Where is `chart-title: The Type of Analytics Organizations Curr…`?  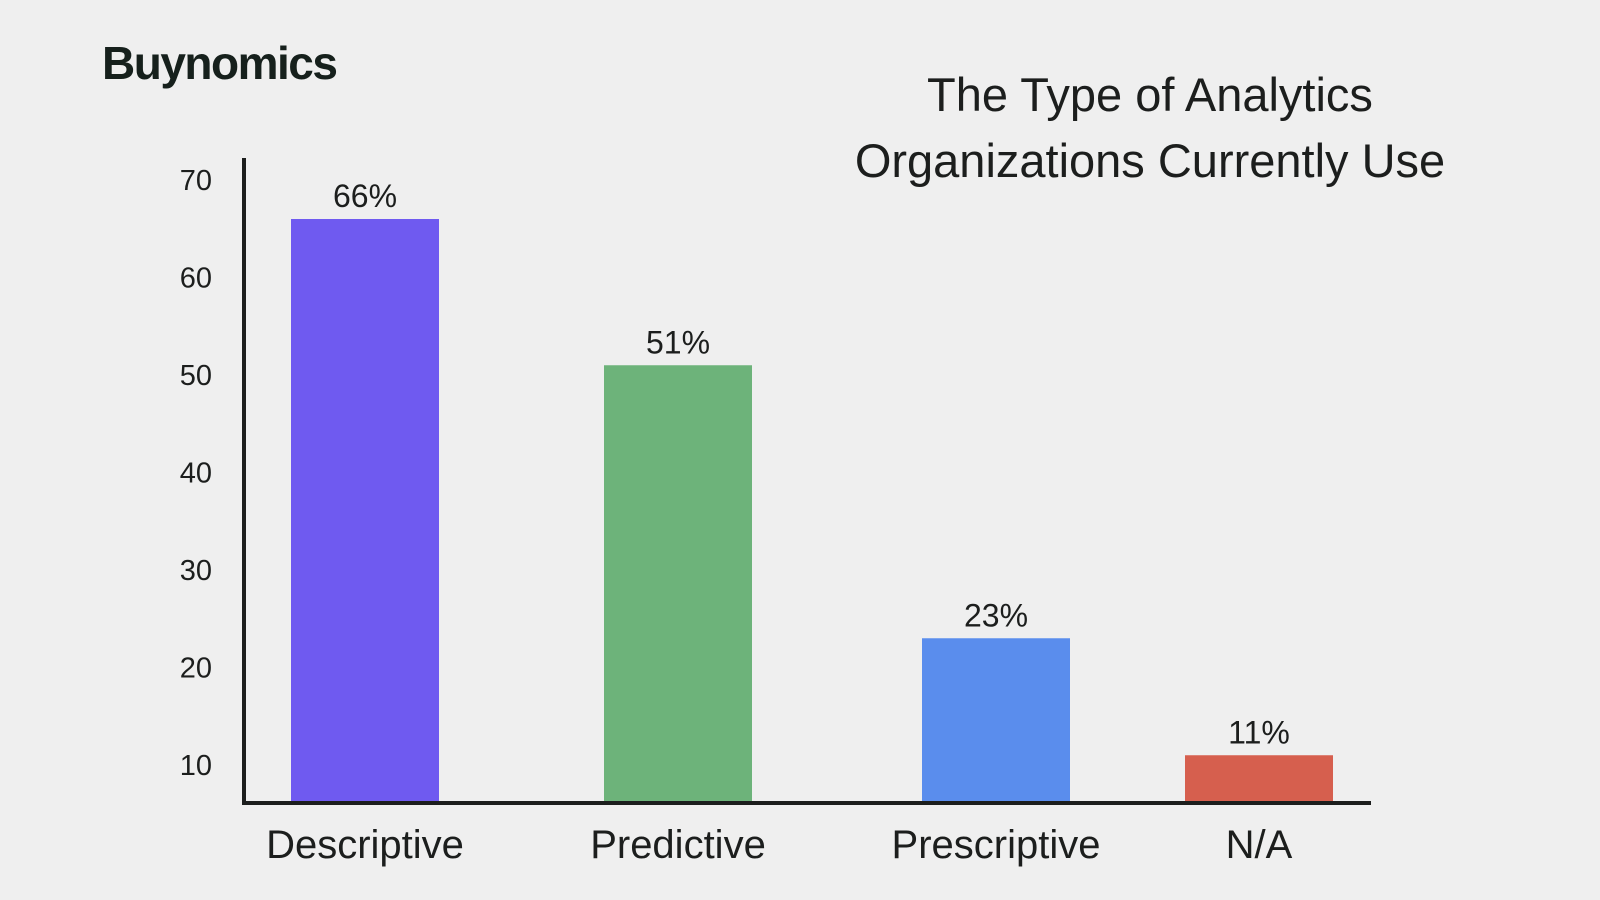
chart-title: The Type of Analytics Organizations Curr… is located at coordinates (1150, 128).